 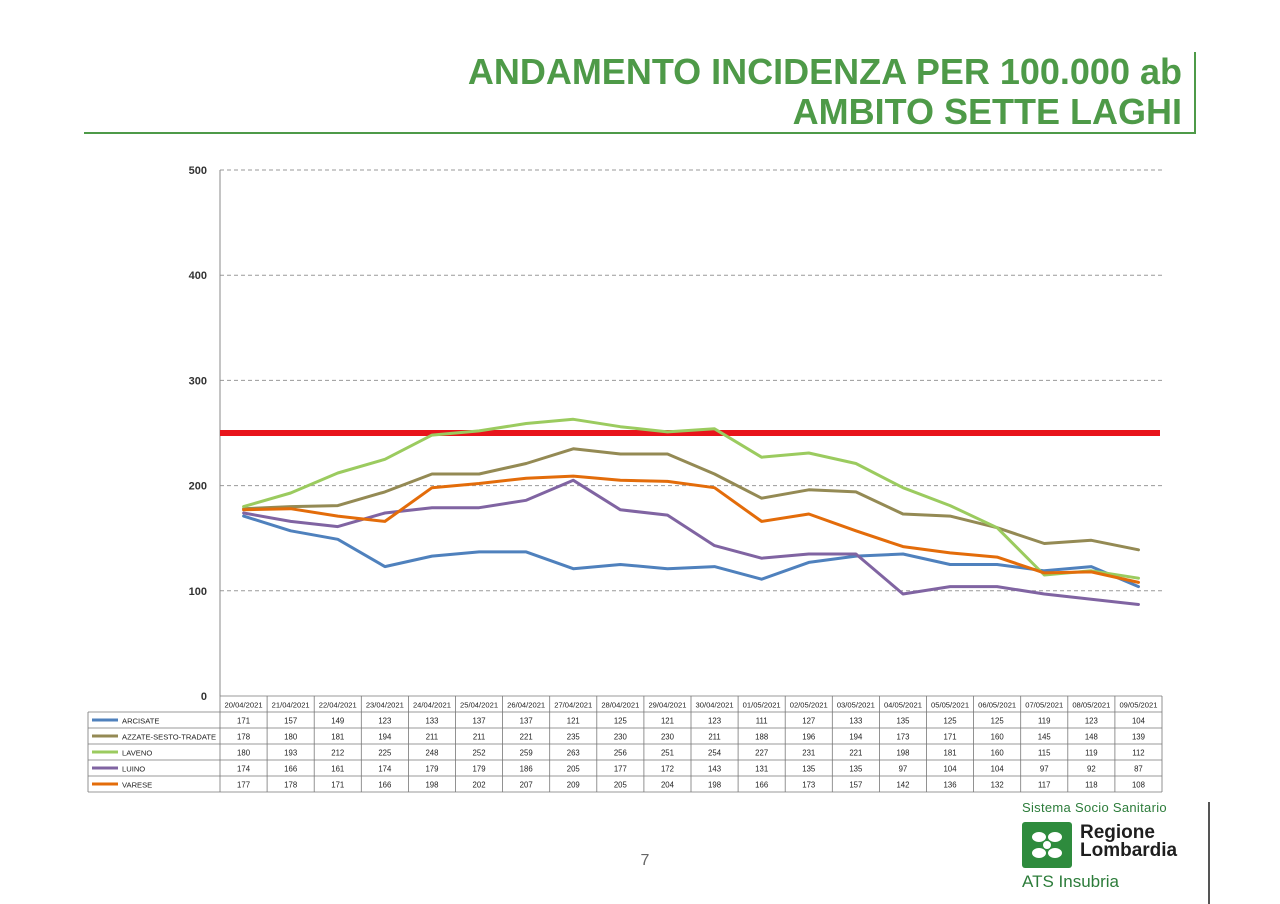 What do you see at coordinates (244, 705) in the screenshot?
I see `x-tick-label: 20/04/2021` at bounding box center [244, 705].